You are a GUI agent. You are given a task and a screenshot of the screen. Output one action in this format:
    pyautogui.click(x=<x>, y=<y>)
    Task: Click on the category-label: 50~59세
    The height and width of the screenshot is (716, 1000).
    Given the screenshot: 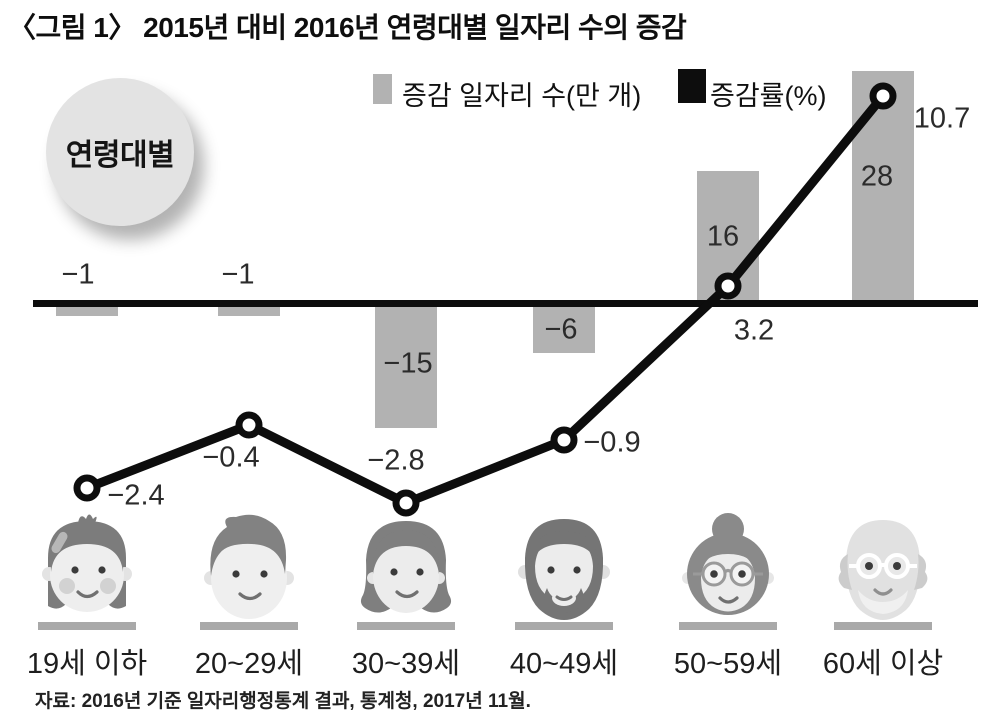 What is the action you would take?
    pyautogui.click(x=728, y=664)
    